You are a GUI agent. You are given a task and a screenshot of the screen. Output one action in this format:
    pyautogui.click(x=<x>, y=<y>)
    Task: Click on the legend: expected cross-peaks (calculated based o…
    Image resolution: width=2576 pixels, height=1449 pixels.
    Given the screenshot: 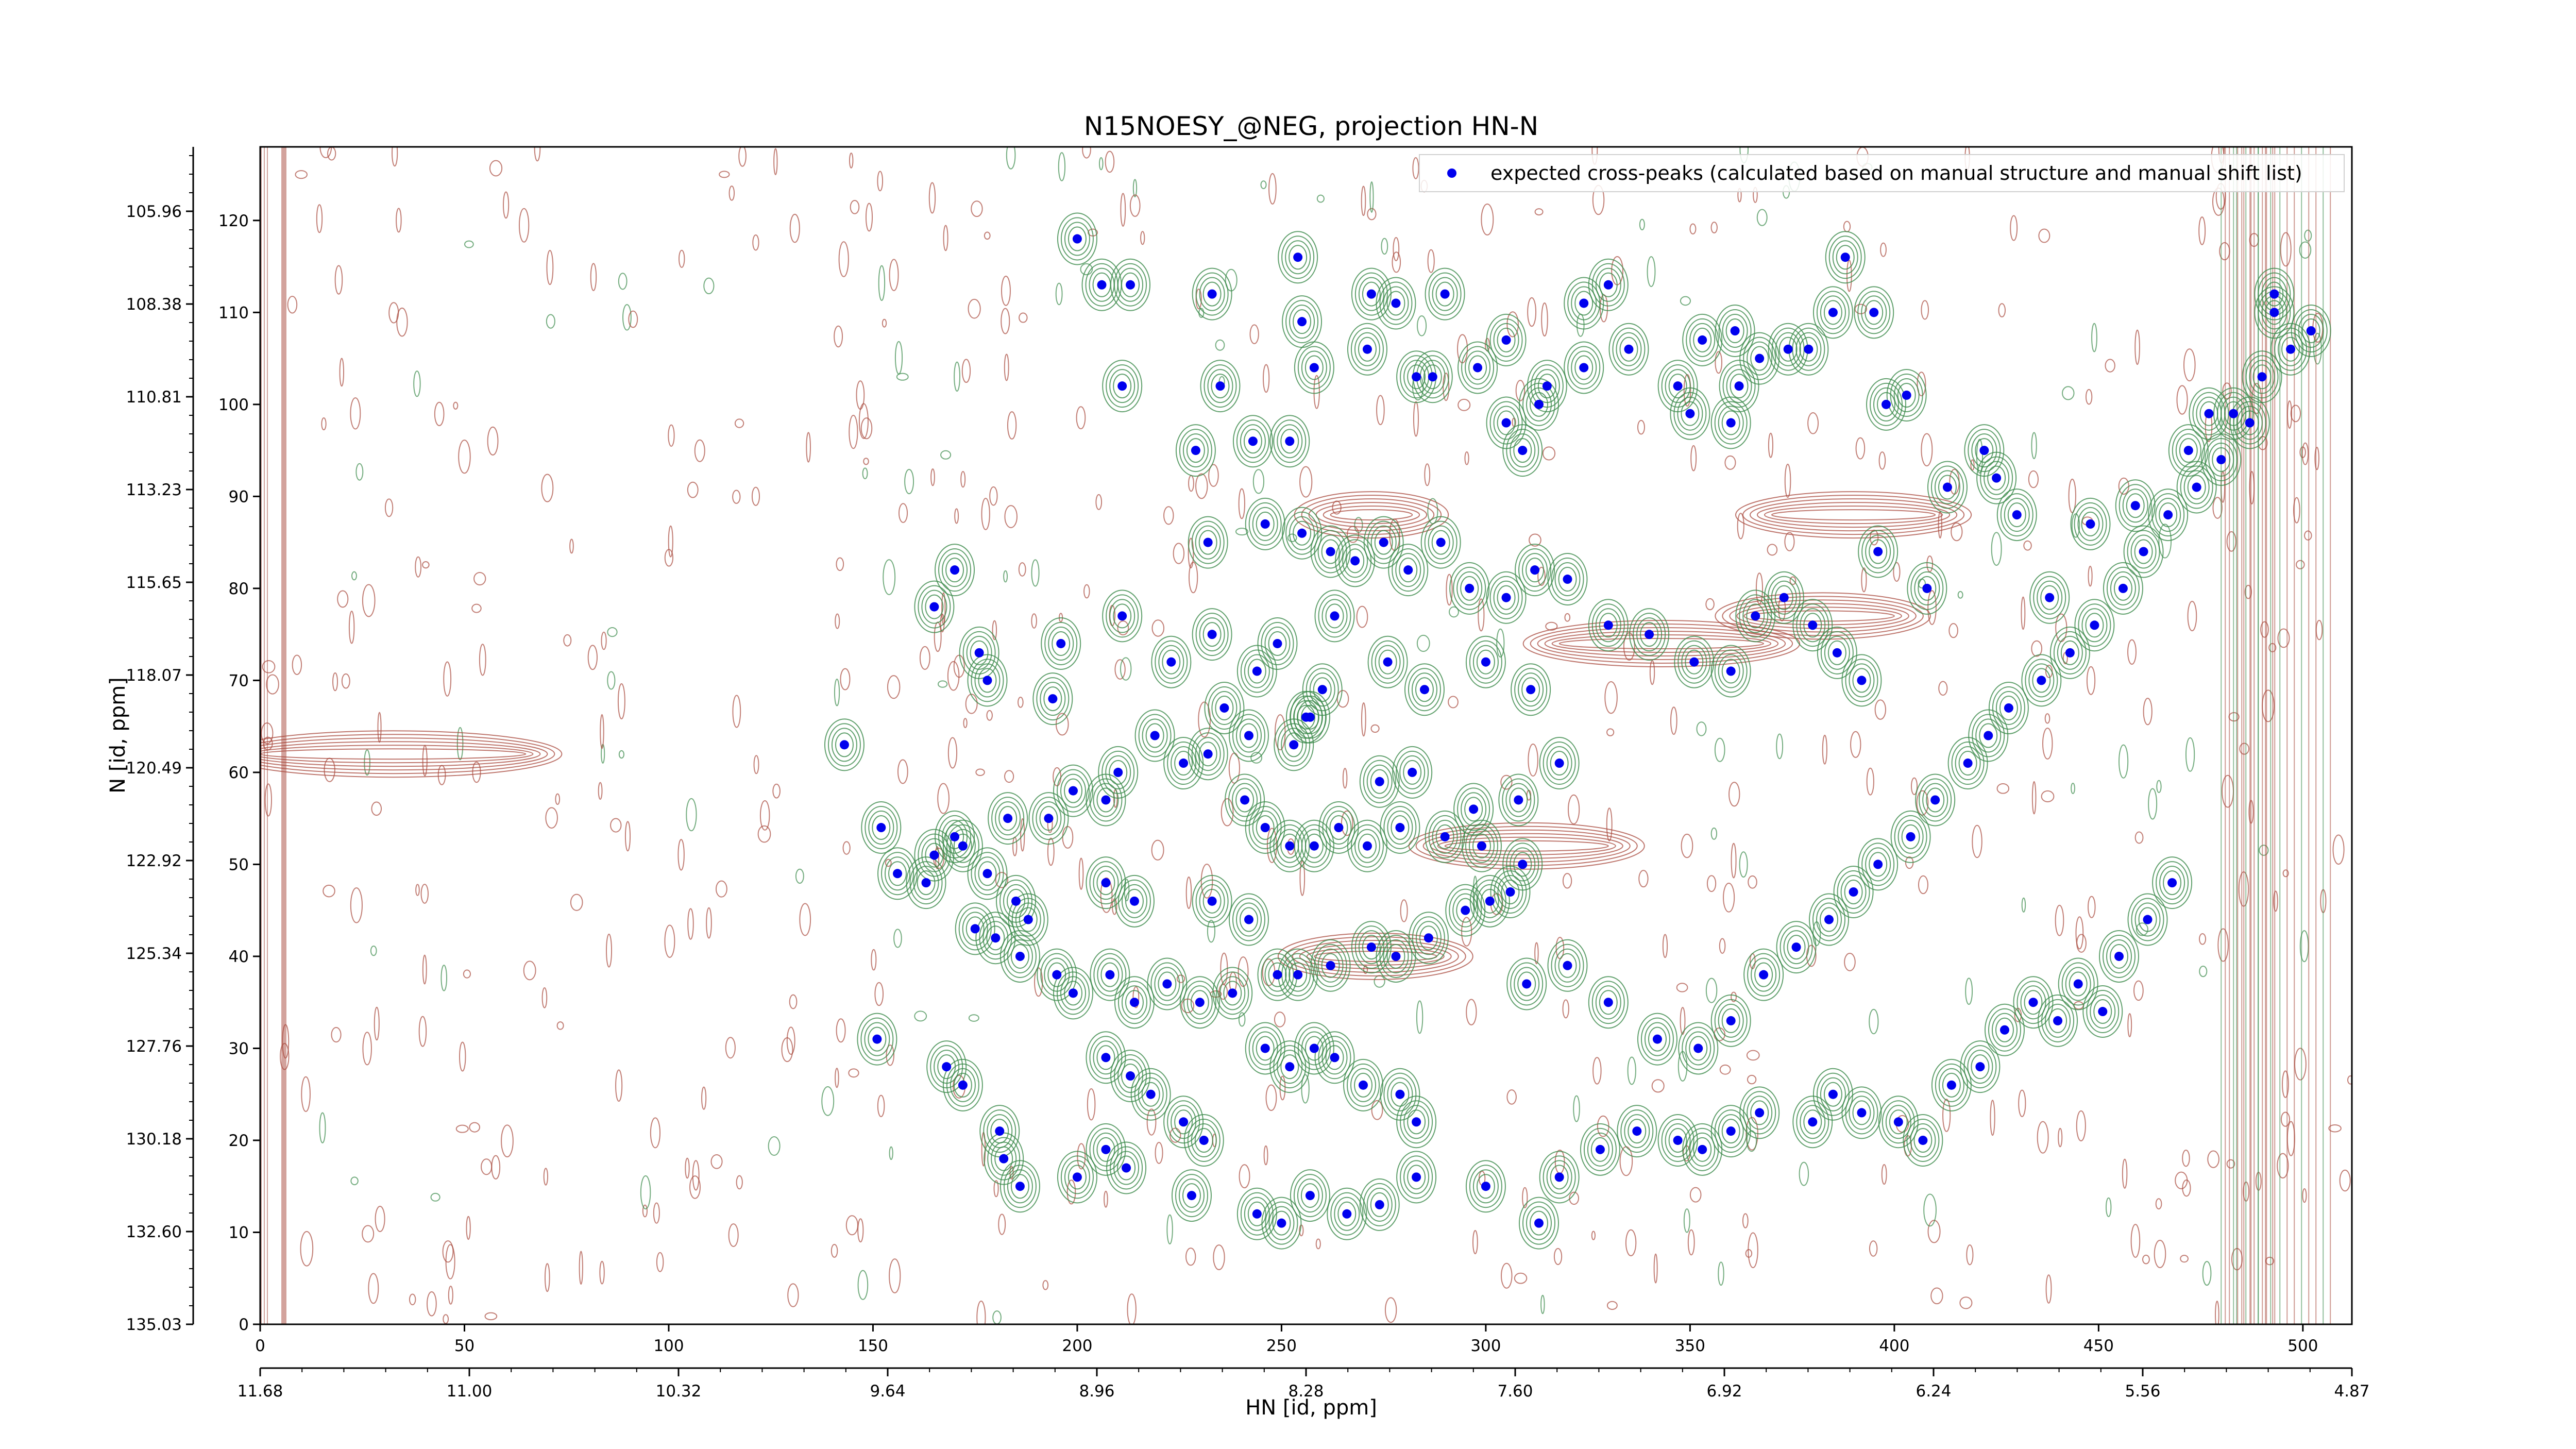 What is the action you would take?
    pyautogui.click(x=1882, y=173)
    